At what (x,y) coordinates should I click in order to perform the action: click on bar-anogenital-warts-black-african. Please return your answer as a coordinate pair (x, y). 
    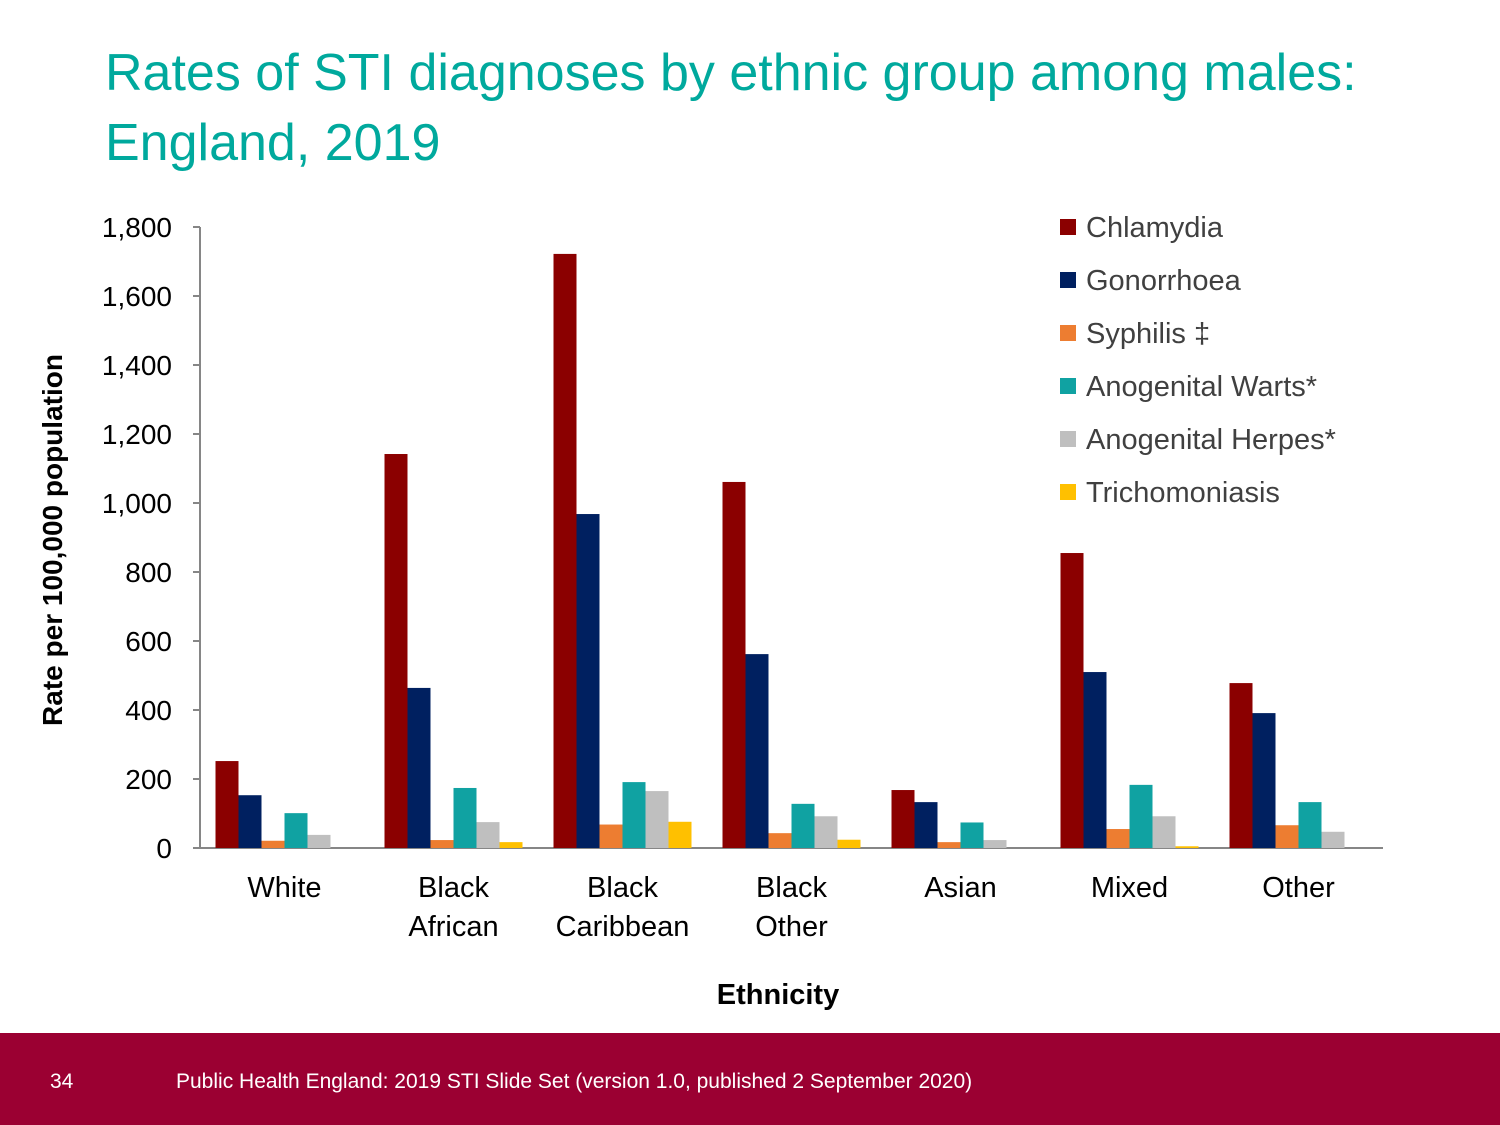
    Looking at the image, I should click on (465, 817).